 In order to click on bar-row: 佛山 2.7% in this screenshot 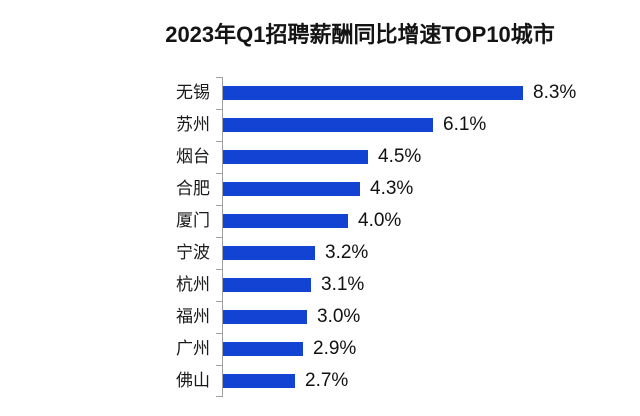, I will do `click(320, 381)`.